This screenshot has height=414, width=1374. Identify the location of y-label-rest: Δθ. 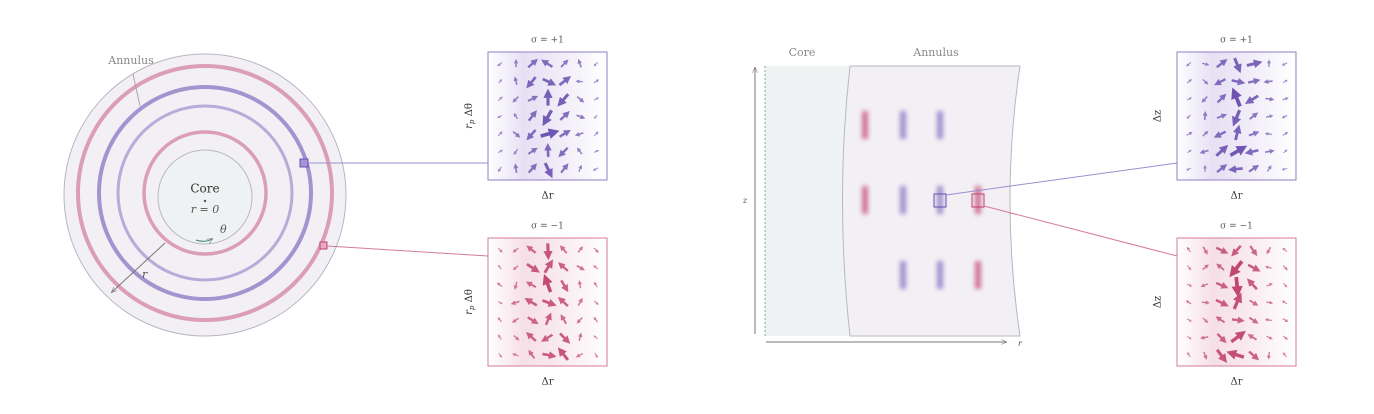
(469, 111).